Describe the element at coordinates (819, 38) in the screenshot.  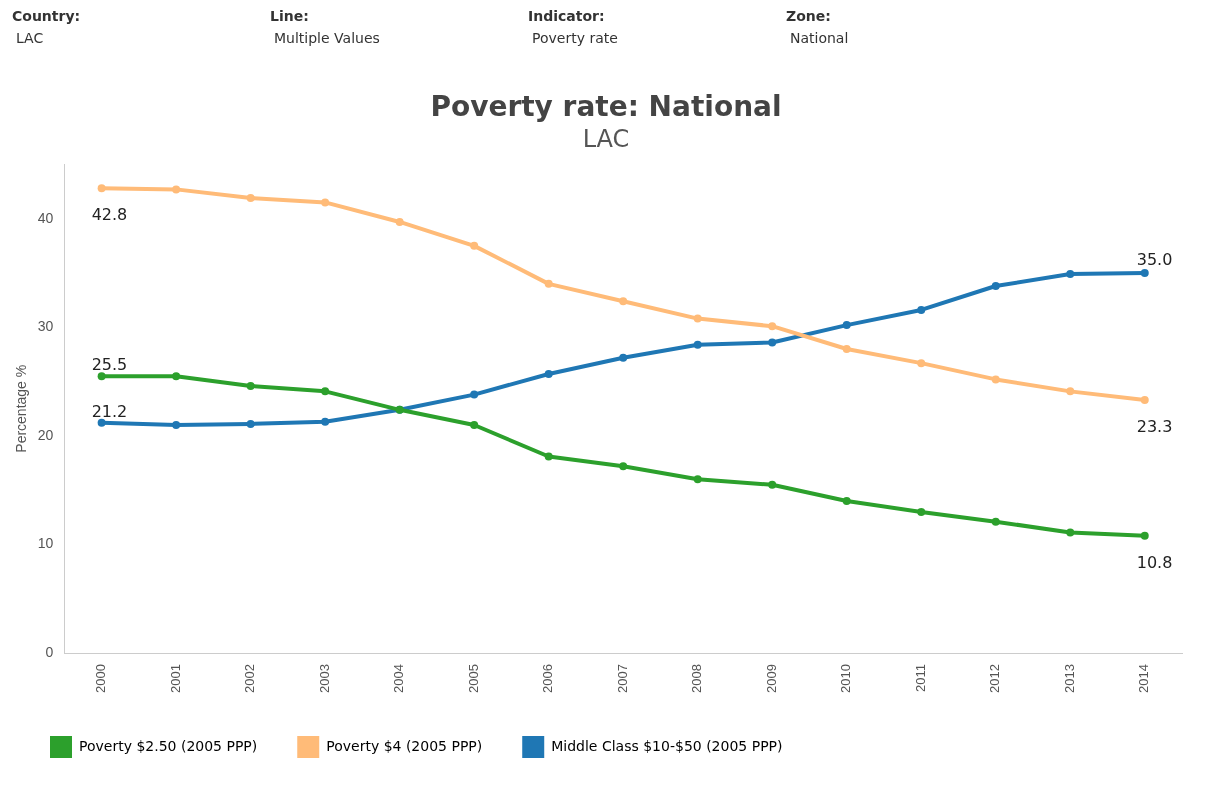
I see `text: National` at that location.